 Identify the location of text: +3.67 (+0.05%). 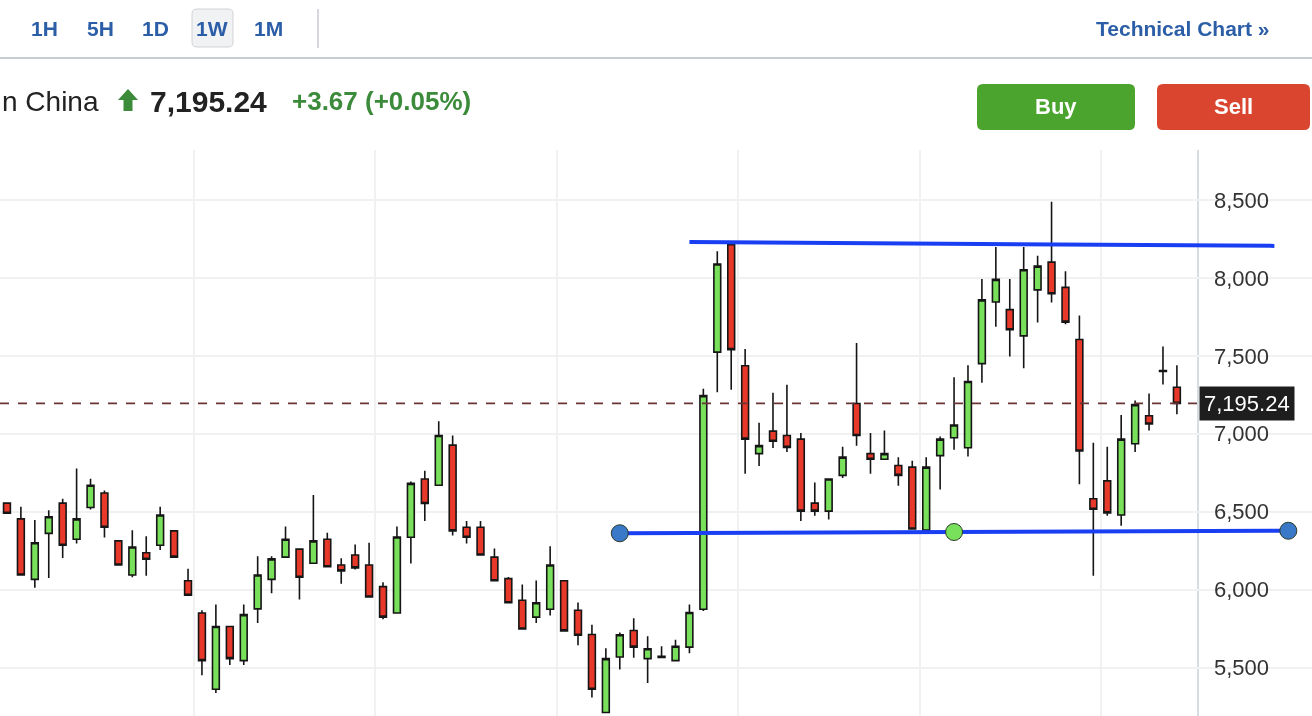
(382, 101).